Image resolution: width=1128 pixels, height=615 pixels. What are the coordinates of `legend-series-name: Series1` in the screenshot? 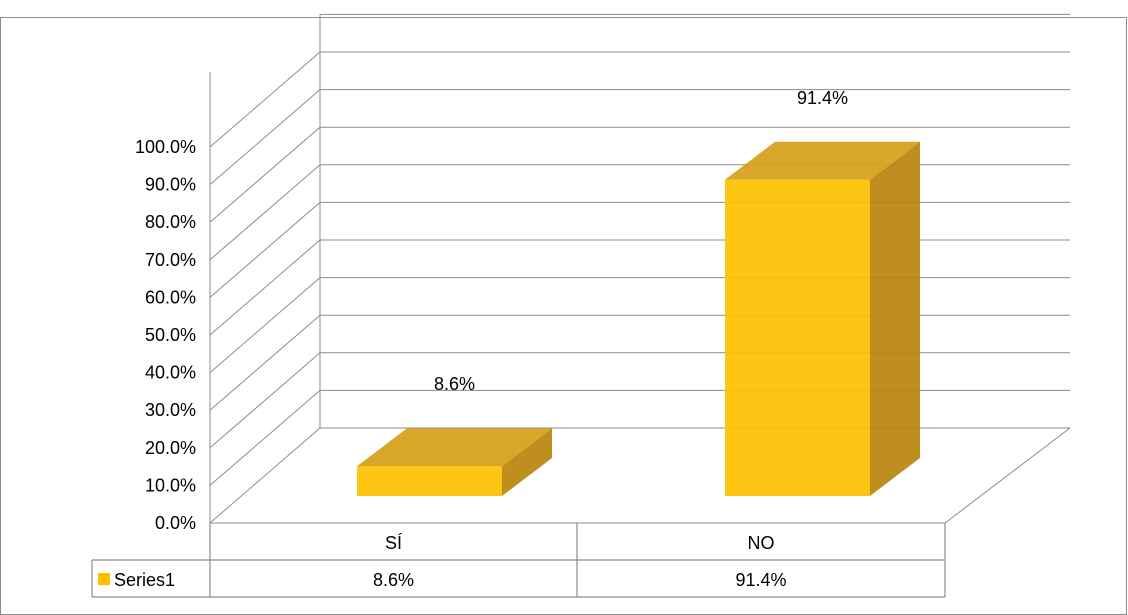 It's located at (144, 580).